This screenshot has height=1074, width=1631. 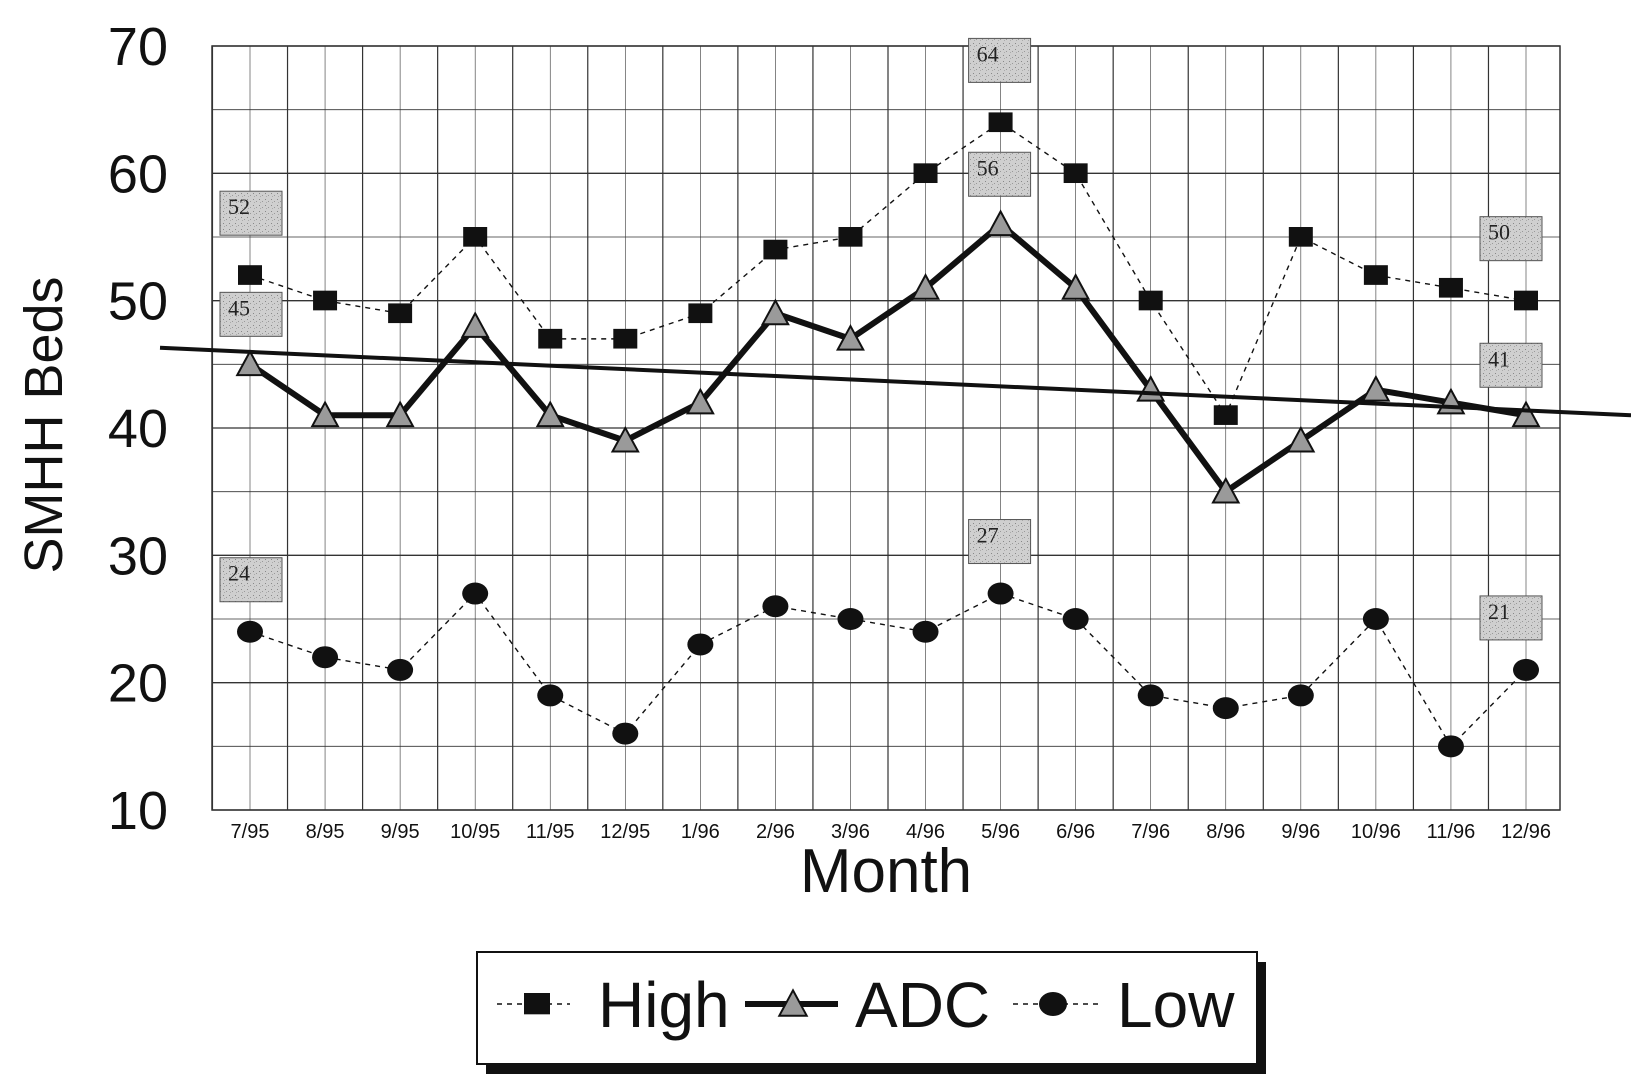 I want to click on x-tick-label: 1/96, so click(x=700, y=832).